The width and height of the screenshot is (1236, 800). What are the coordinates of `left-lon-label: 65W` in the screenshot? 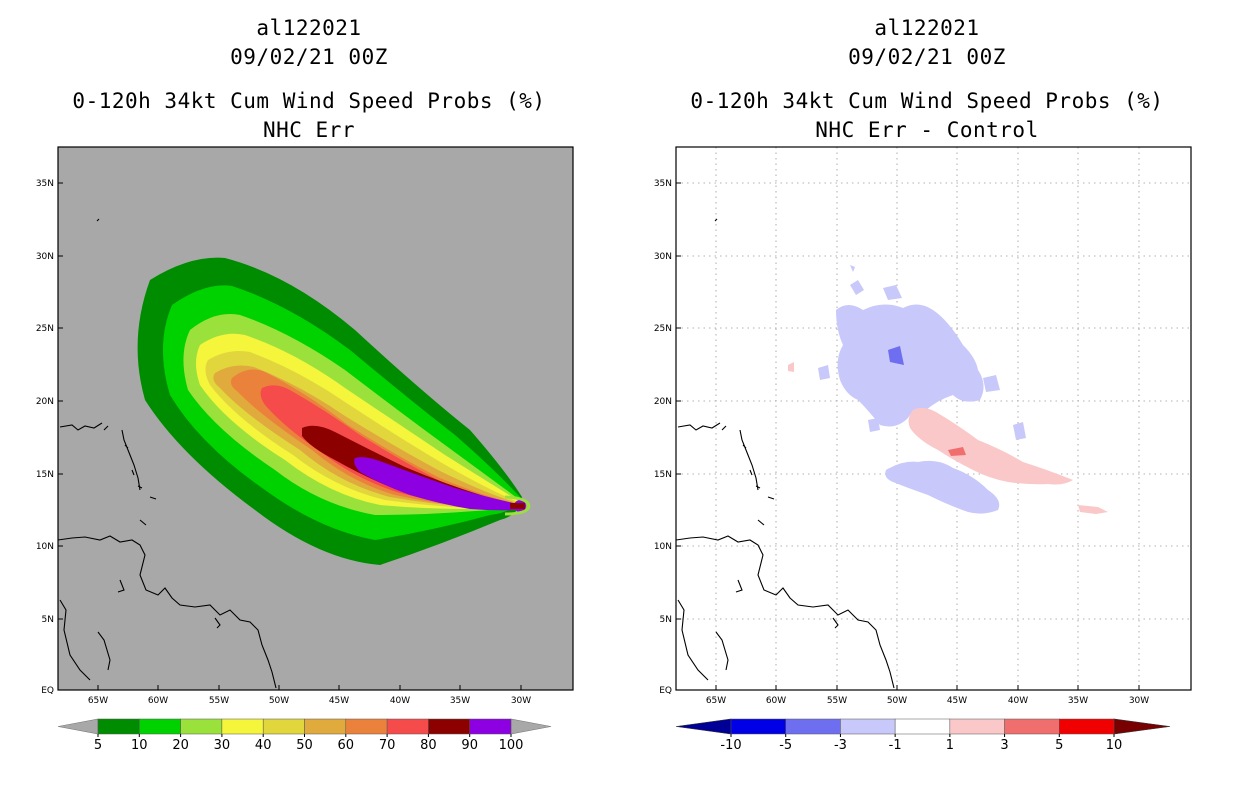 It's located at (98, 701).